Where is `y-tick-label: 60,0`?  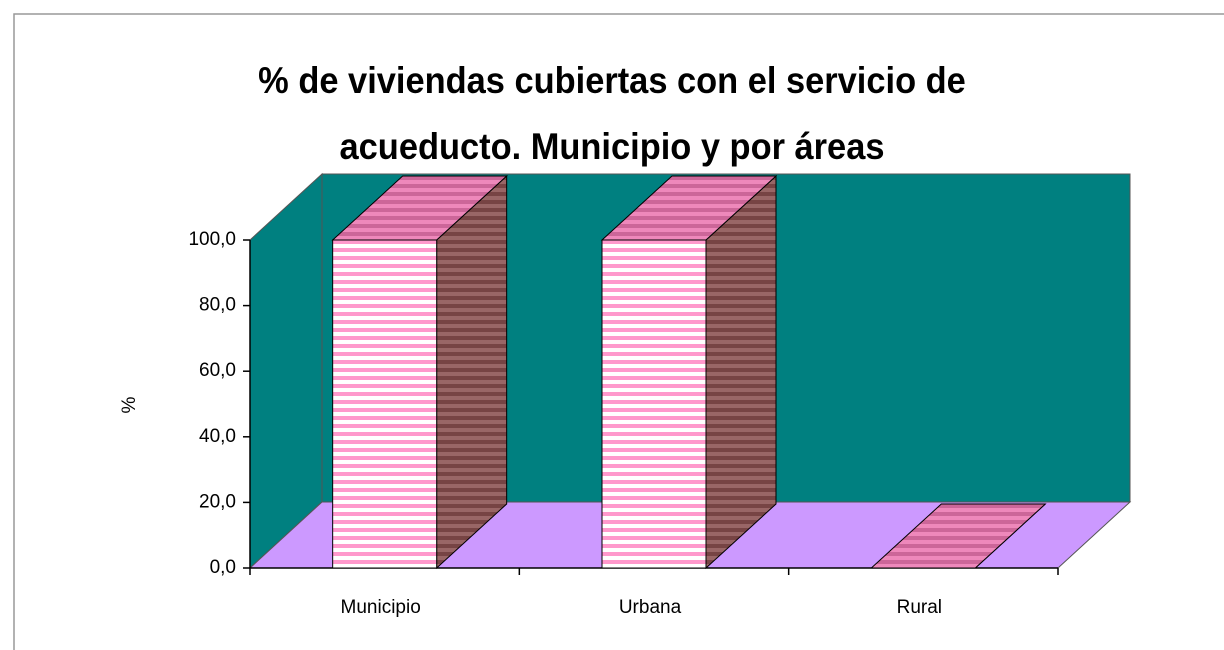 y-tick-label: 60,0 is located at coordinates (217, 370).